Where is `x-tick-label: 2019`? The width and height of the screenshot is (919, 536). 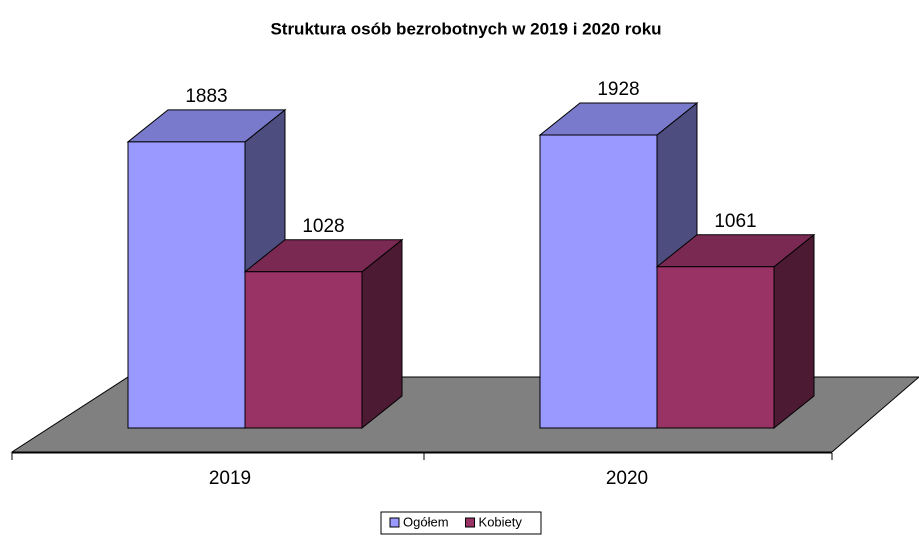 x-tick-label: 2019 is located at coordinates (230, 478).